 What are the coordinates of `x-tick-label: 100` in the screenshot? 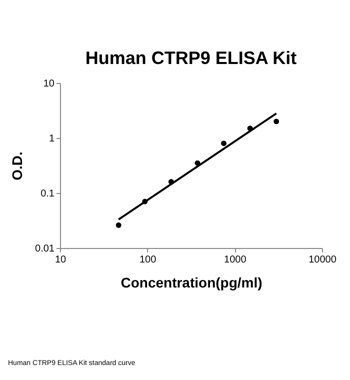 It's located at (148, 260).